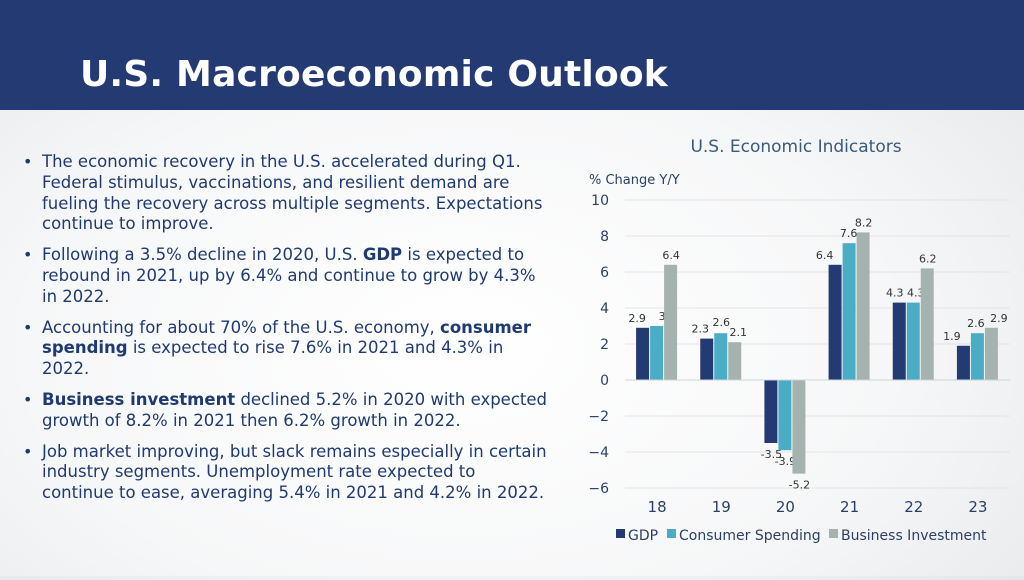 The height and width of the screenshot is (580, 1024). Describe the element at coordinates (739, 332) in the screenshot. I see `data-label: 2.1` at that location.